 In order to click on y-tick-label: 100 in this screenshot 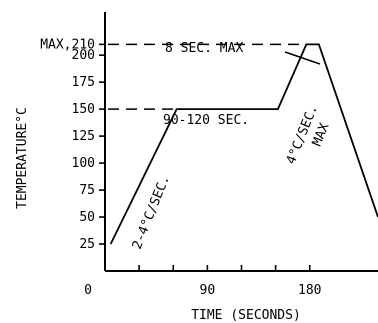, I will do `click(83, 163)`.